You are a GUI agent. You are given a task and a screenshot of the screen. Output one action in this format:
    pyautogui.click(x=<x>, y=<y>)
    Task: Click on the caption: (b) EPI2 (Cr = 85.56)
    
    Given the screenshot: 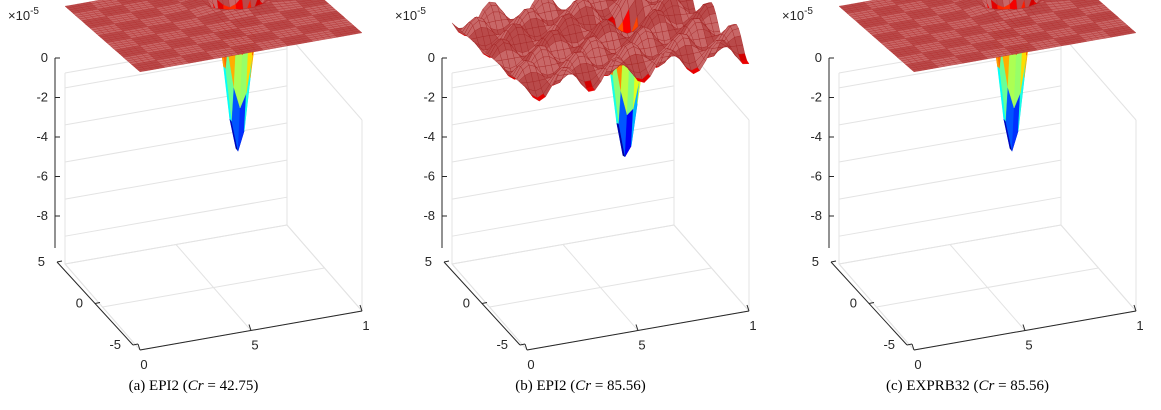 What is the action you would take?
    pyautogui.click(x=580, y=386)
    